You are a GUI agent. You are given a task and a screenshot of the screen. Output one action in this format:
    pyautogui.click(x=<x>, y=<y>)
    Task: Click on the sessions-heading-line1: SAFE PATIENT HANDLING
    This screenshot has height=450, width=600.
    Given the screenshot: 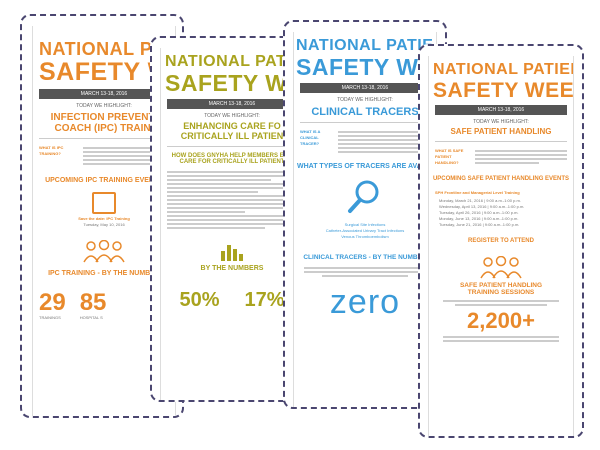 What is the action you would take?
    pyautogui.click(x=501, y=285)
    